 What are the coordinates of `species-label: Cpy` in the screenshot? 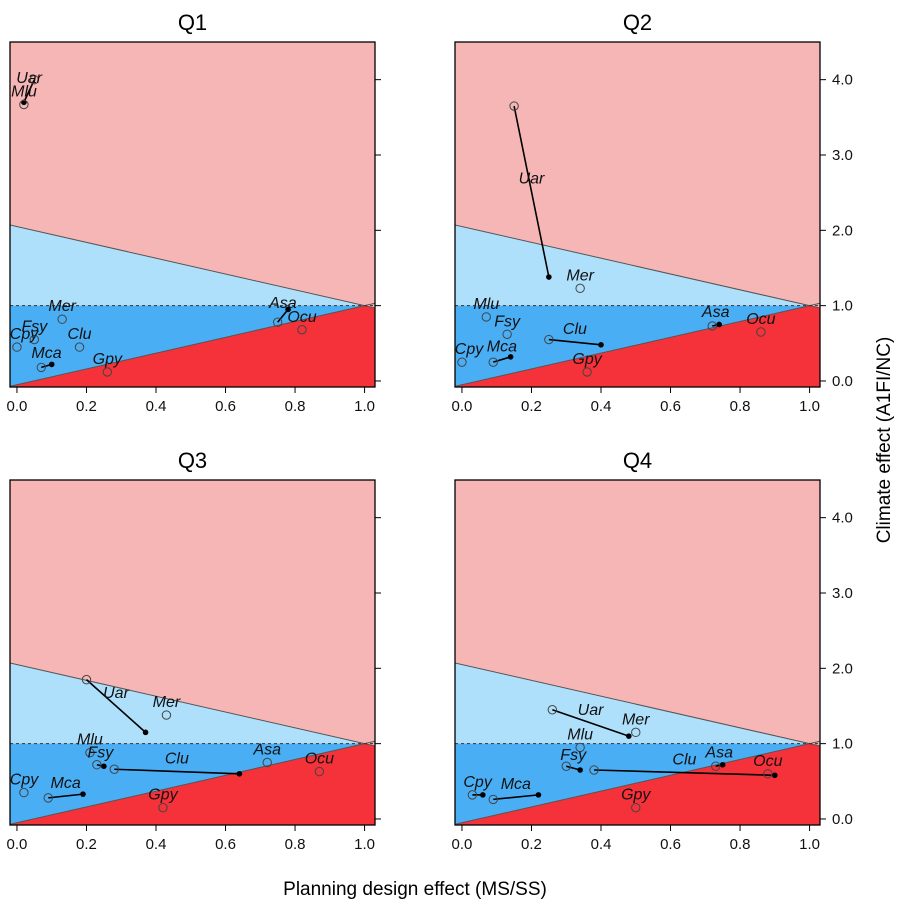 It's located at (477, 782).